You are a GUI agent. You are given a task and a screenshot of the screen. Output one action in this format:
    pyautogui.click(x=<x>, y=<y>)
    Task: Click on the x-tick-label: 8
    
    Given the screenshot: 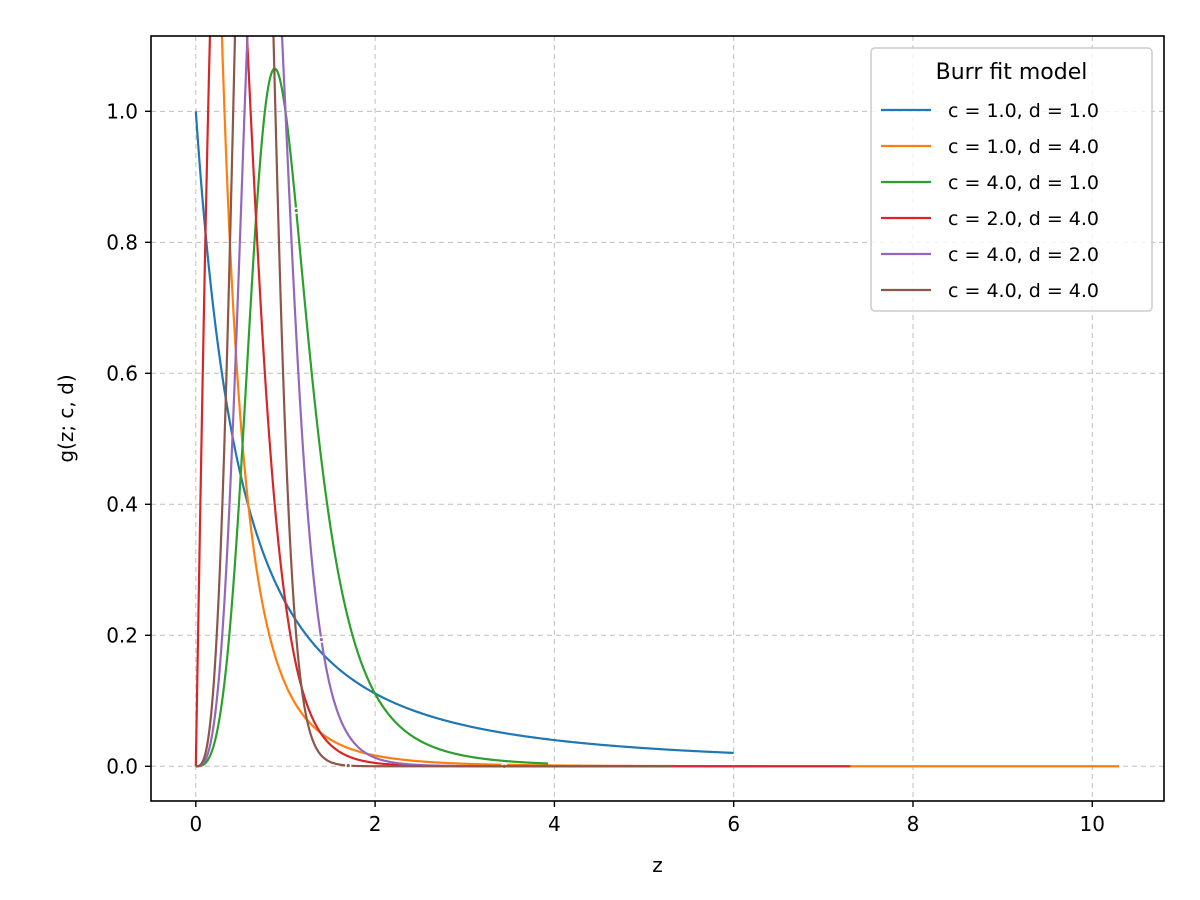 What is the action you would take?
    pyautogui.click(x=913, y=824)
    